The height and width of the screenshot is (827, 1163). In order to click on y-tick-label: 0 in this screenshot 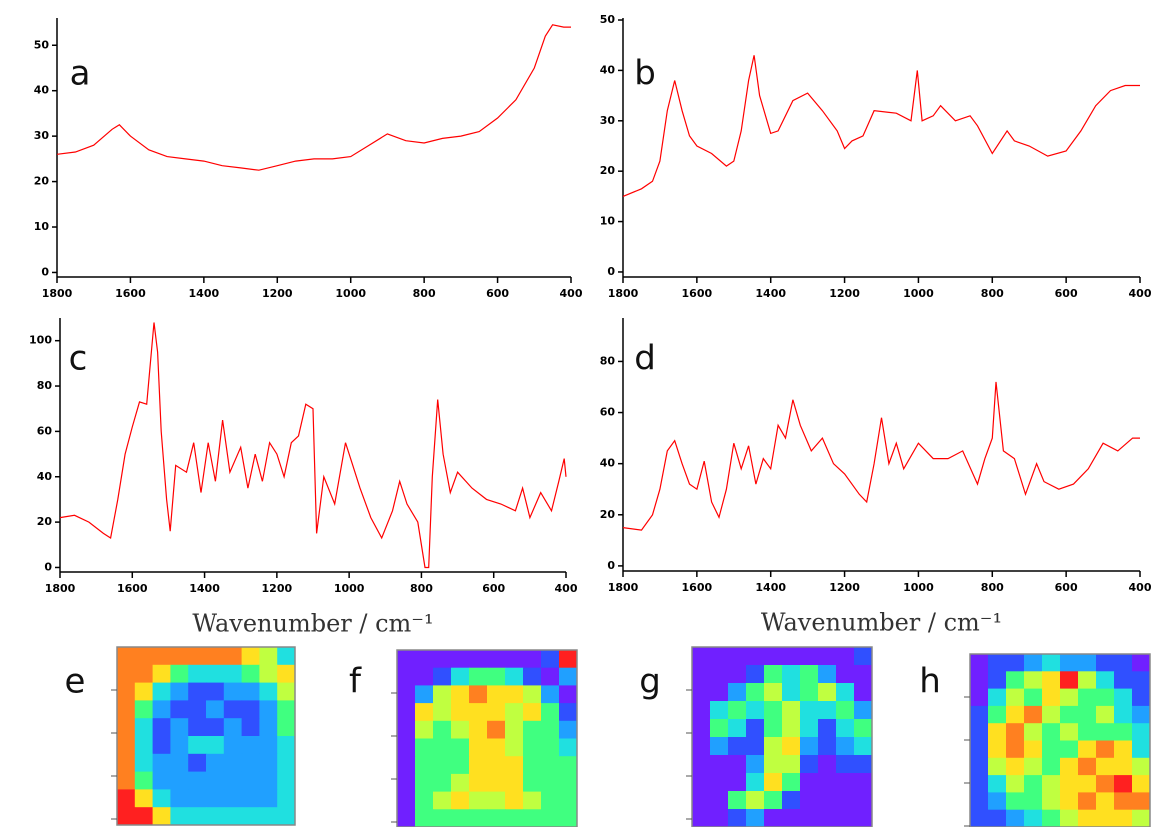, I will do `click(48, 566)`.